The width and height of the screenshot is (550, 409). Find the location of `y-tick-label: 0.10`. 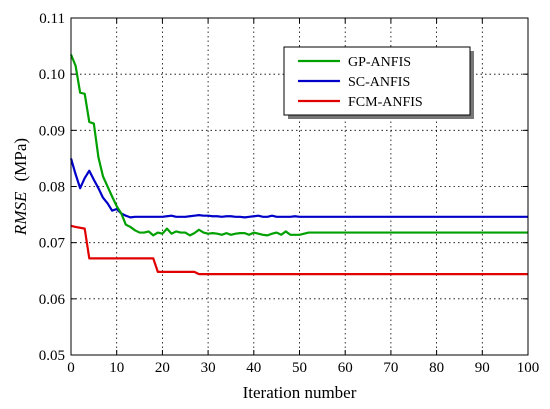

y-tick-label: 0.10 is located at coordinates (52, 75).